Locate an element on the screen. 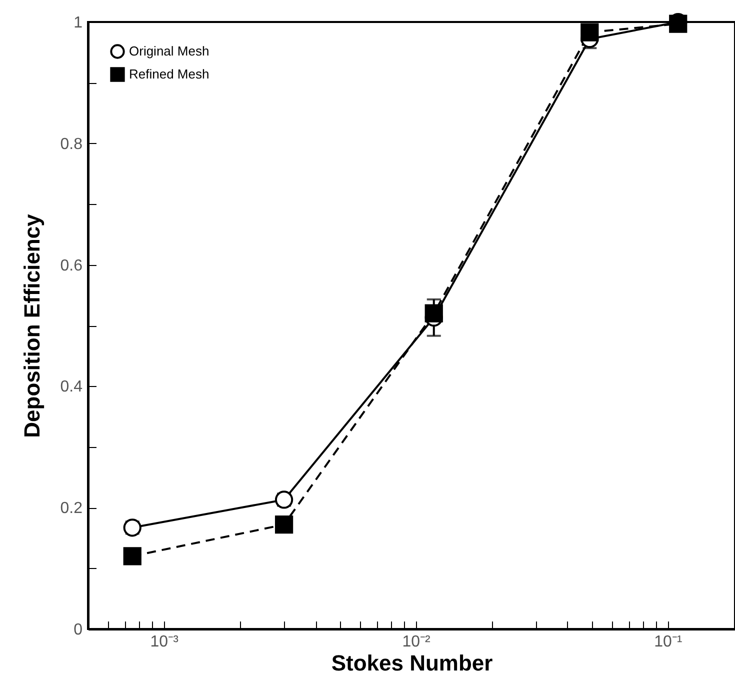  x-tick-label: 10⁻² is located at coordinates (416, 642).